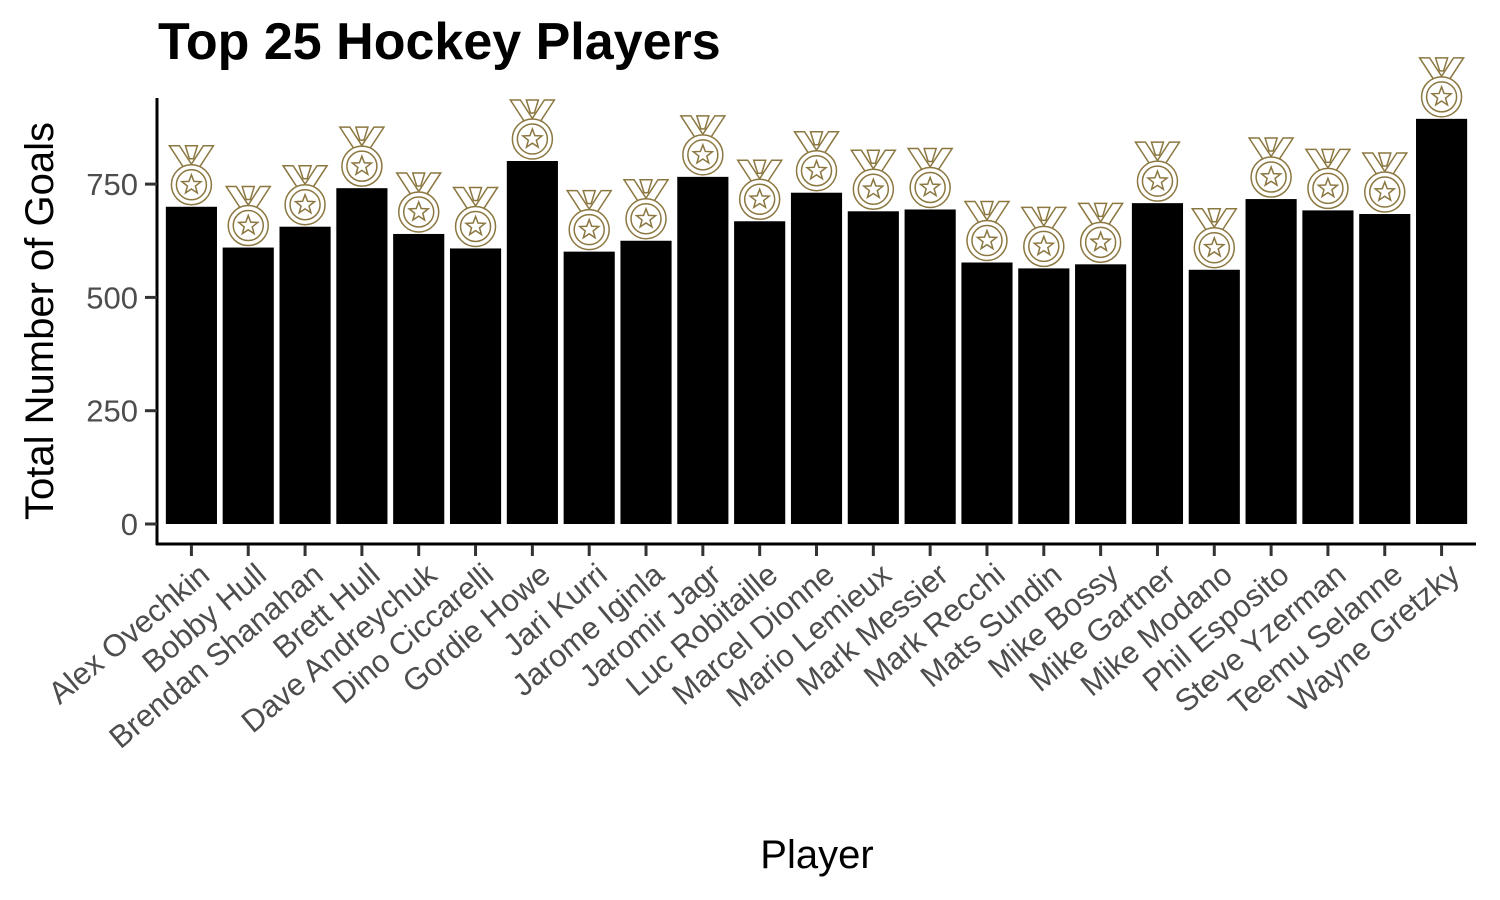 The width and height of the screenshot is (1500, 900). What do you see at coordinates (112, 411) in the screenshot?
I see `y-tick-label: 250` at bounding box center [112, 411].